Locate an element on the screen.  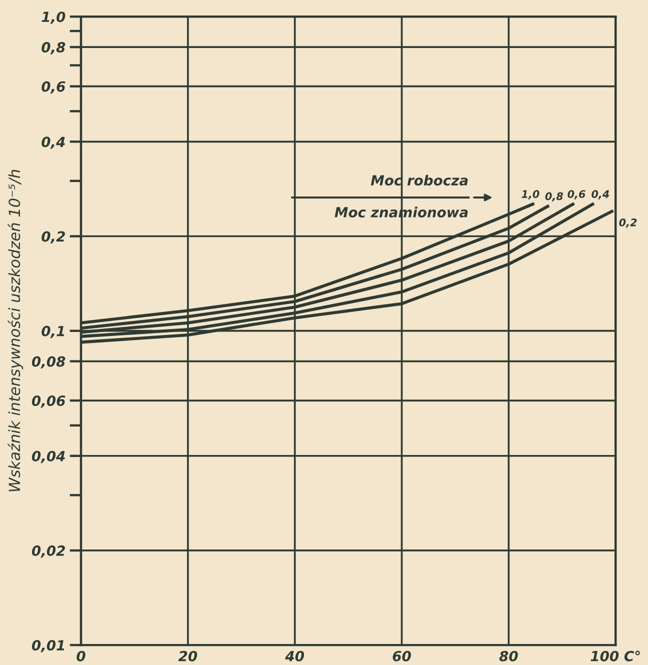
series-label: 0,6 is located at coordinates (577, 195).